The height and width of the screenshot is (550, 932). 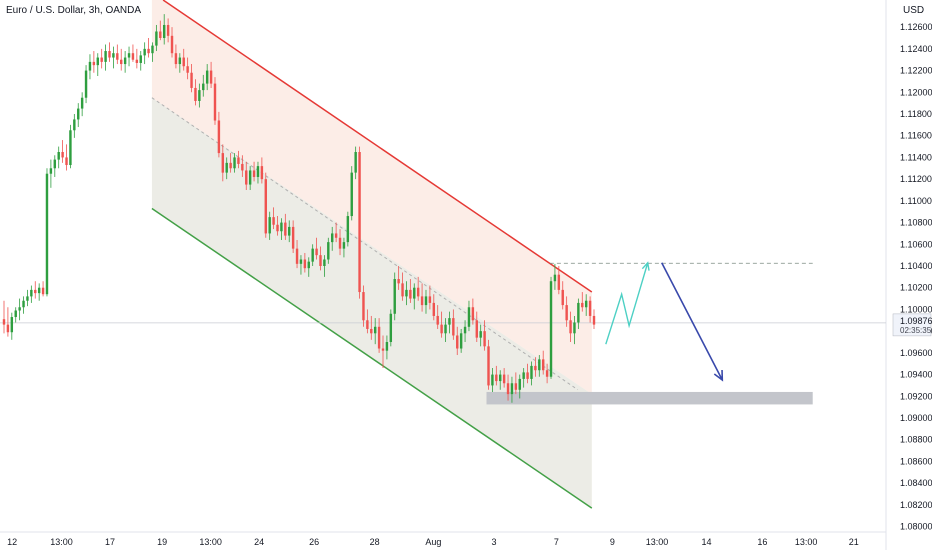 I want to click on price-tick-label: 1.11800, so click(x=916, y=114).